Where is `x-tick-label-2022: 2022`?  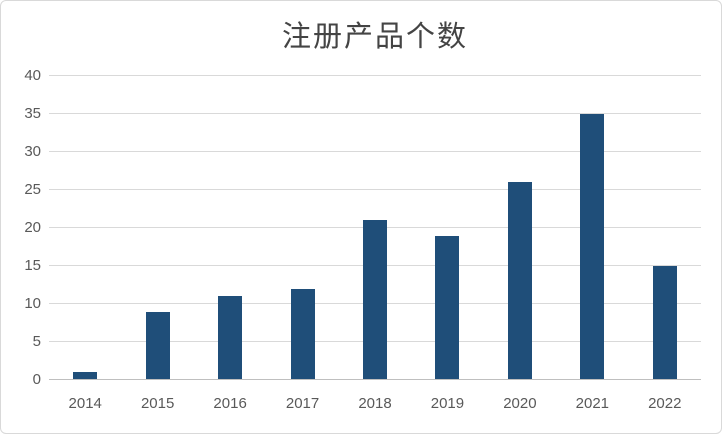 x-tick-label-2022: 2022 is located at coordinates (665, 403).